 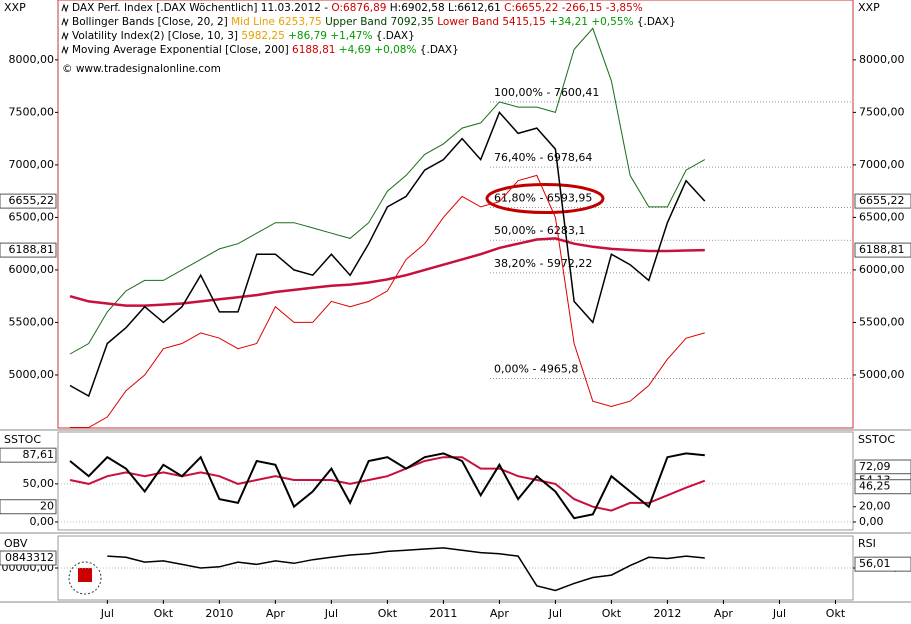 I want to click on logo, so click(x=85, y=578).